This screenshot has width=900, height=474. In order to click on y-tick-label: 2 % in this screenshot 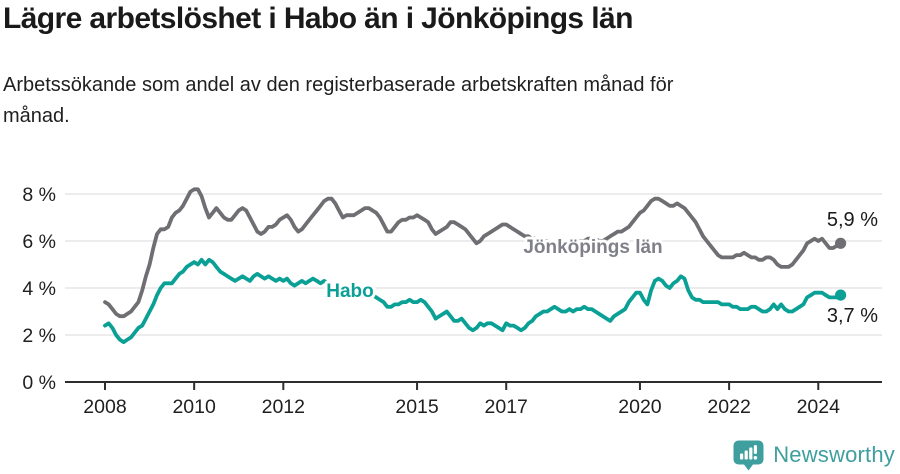, I will do `click(39, 336)`.